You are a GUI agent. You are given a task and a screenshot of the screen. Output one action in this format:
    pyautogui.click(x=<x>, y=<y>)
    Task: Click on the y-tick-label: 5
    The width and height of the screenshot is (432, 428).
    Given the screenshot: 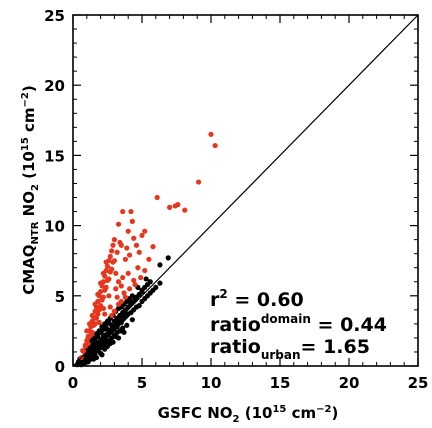 What is the action you would take?
    pyautogui.click(x=60, y=297)
    